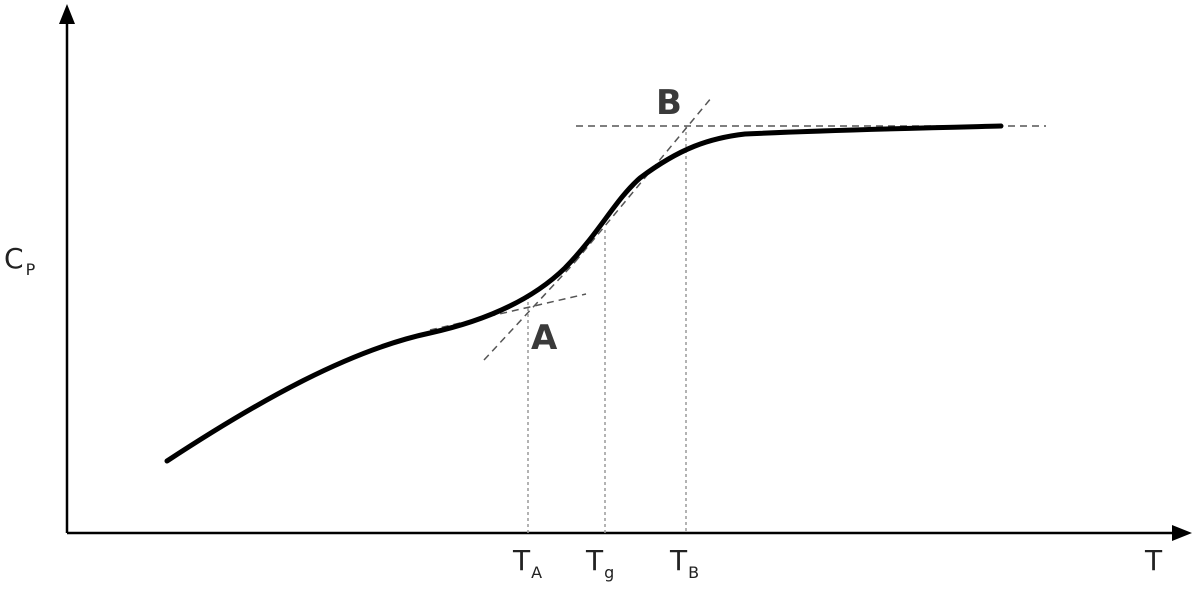 Image resolution: width=1200 pixels, height=592 pixels. Describe the element at coordinates (536, 572) in the screenshot. I see `marker-label-ta-sub: A` at that location.